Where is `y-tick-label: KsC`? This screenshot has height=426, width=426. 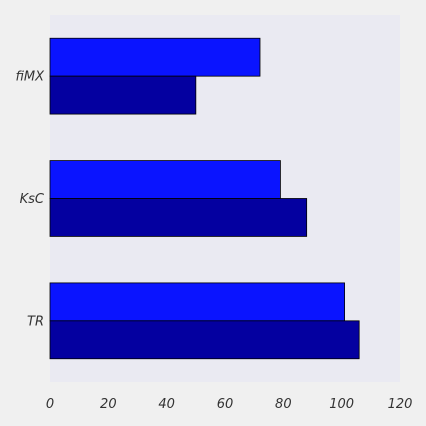 y-tick-label: KsC is located at coordinates (32, 199).